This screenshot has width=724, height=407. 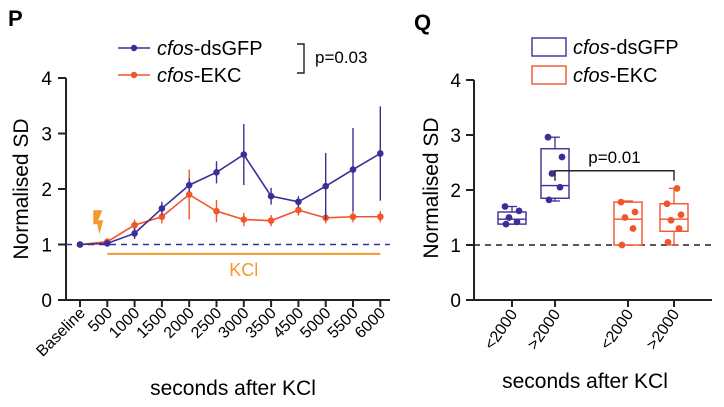 I want to click on x-tick-label-p: 2500, so click(x=206, y=323).